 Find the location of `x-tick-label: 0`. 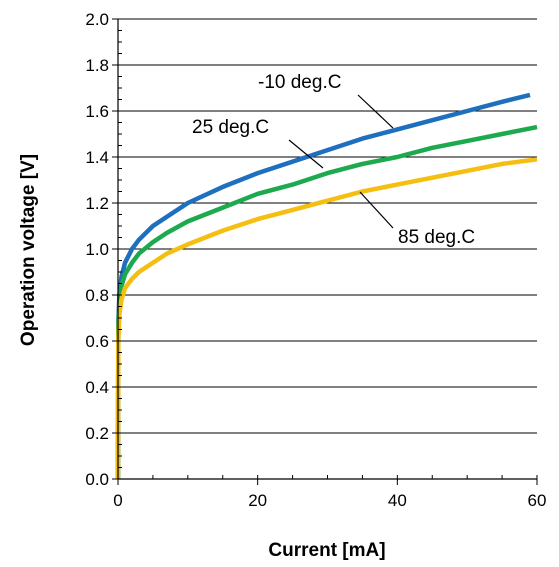

x-tick-label: 0 is located at coordinates (117, 500).